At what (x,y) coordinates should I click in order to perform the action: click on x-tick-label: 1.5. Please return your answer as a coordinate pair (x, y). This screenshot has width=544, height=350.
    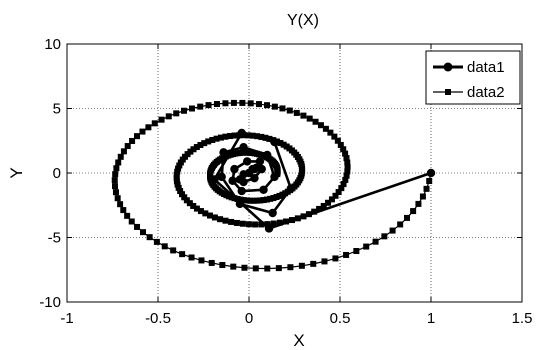
    Looking at the image, I should click on (522, 318).